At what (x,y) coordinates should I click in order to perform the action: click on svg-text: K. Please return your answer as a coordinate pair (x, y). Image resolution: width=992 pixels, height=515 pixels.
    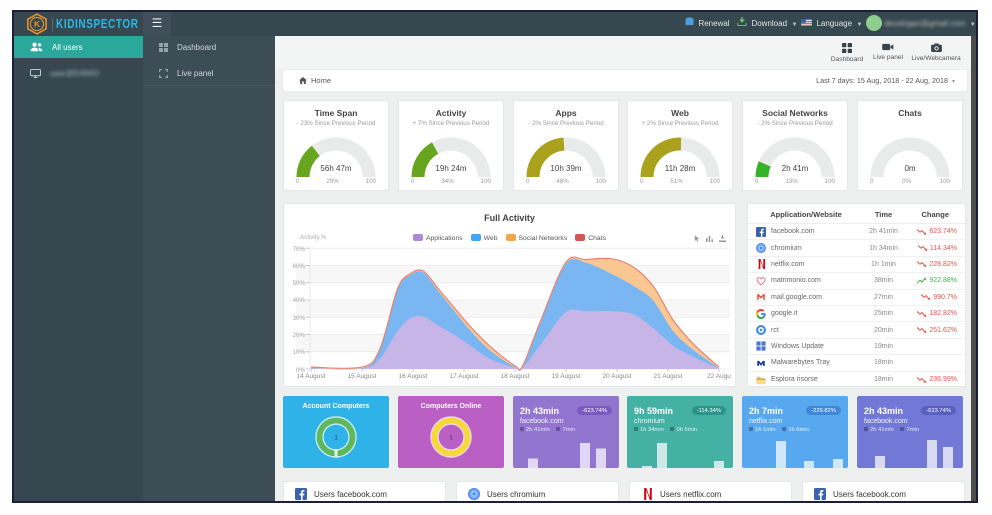
    Looking at the image, I should click on (37, 24).